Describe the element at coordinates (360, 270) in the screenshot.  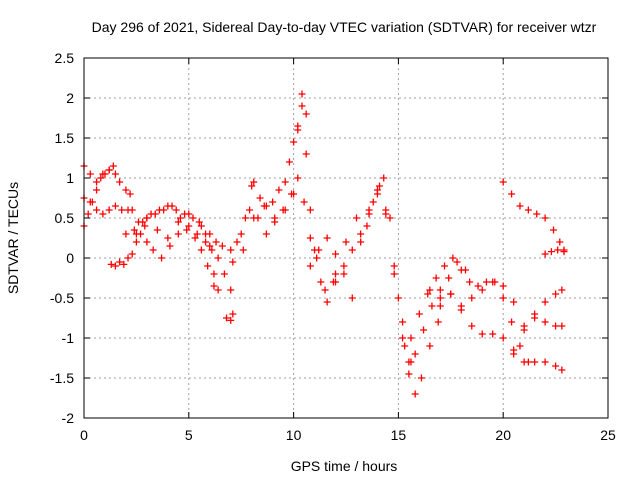
I see `series-track-m` at that location.